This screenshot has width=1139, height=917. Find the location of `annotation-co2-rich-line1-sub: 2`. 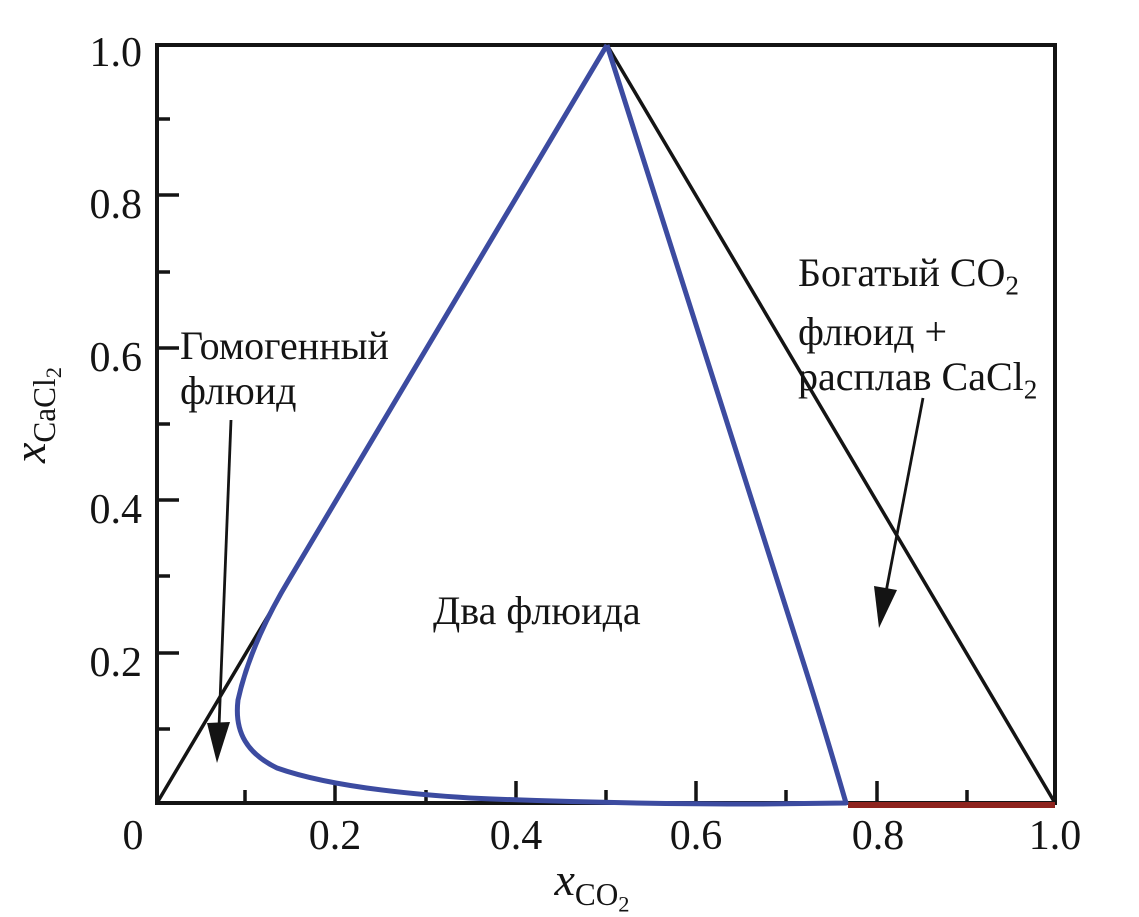

annotation-co2-rich-line1-sub: 2 is located at coordinates (1012, 285).